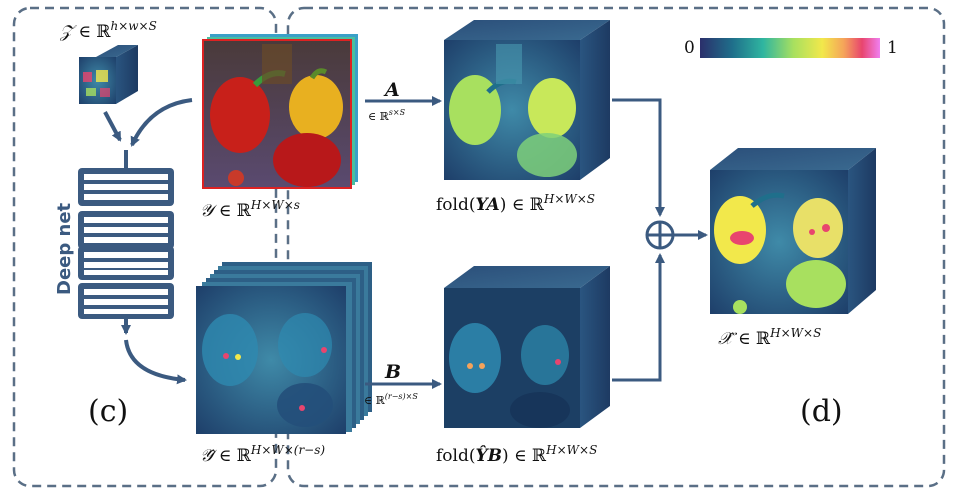 This screenshot has width=958, height=496. I want to click on y-label: 𝒴 ∈ ℝH×W×s, so click(250, 209).